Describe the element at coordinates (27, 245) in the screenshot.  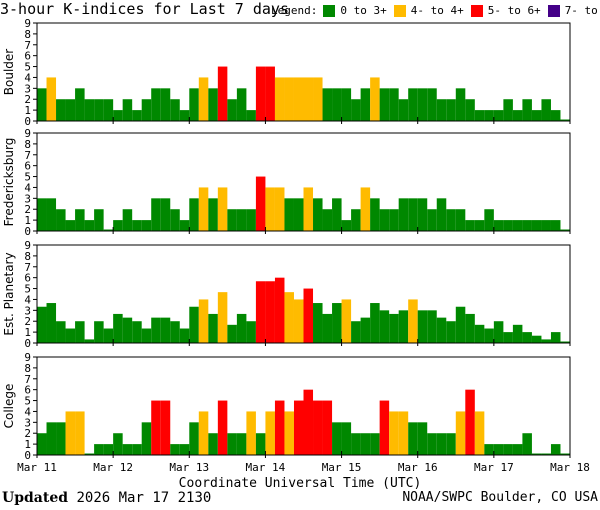
I see `ytick-label-2-9: 9` at that location.